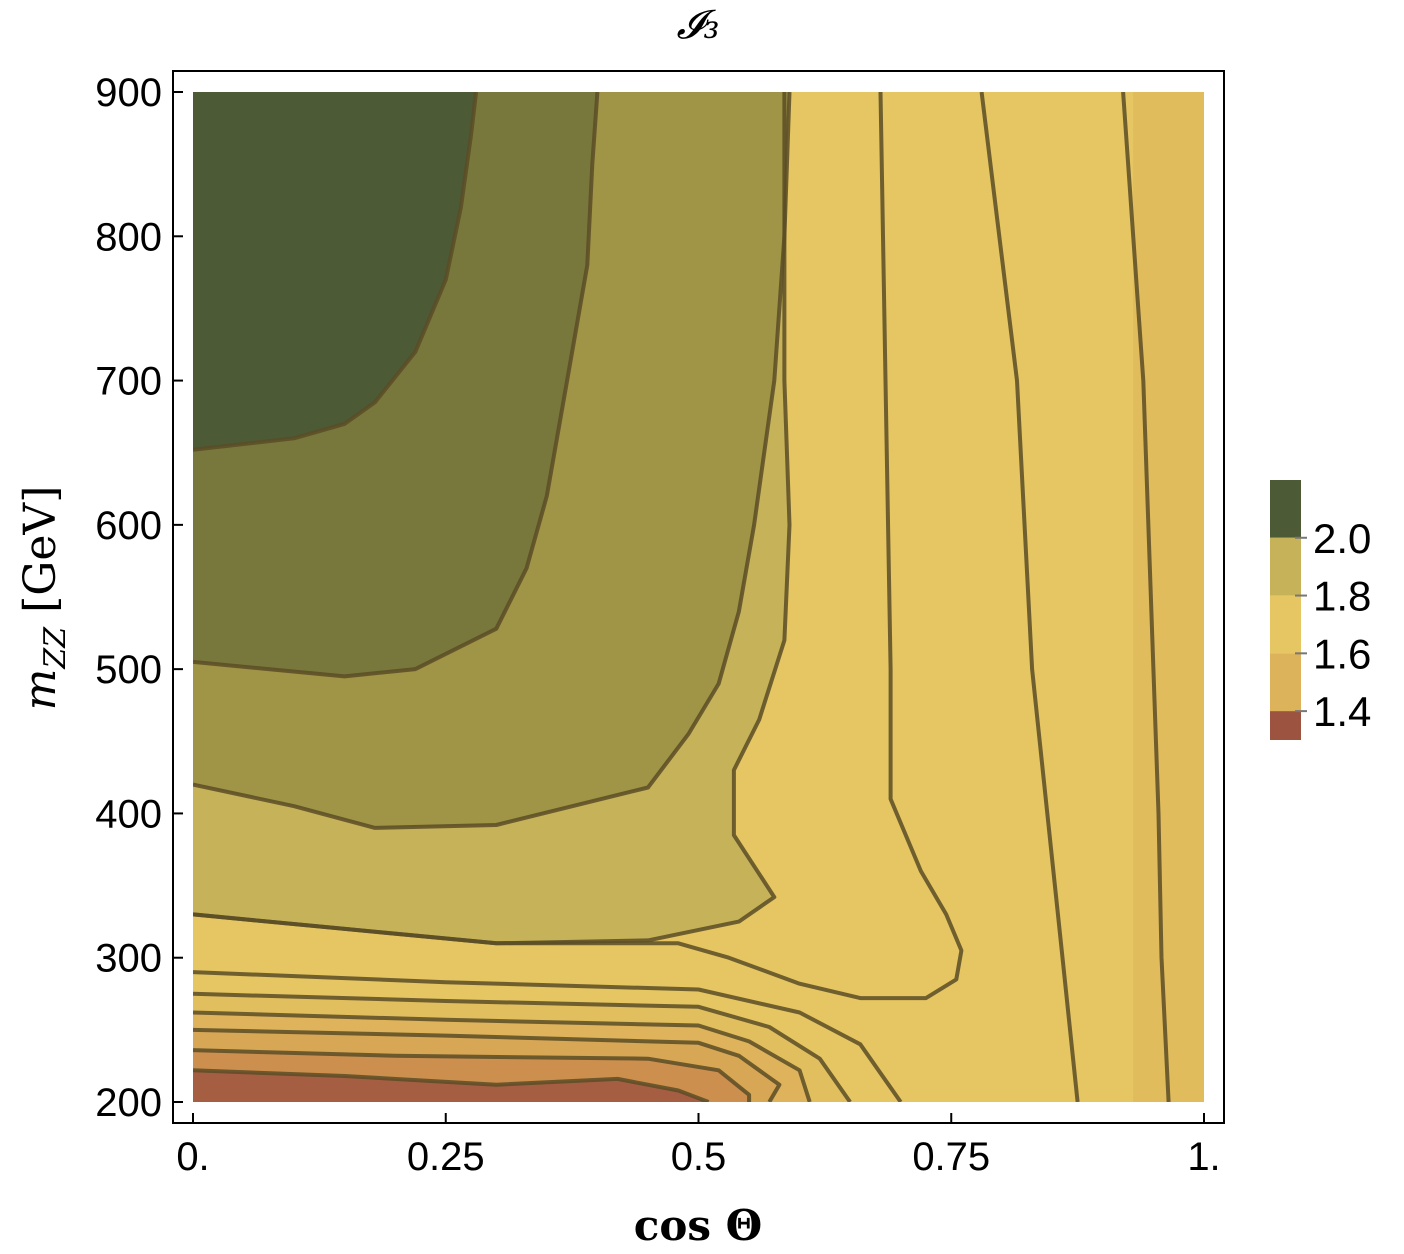 This screenshot has width=1404, height=1254. I want to click on y-axis-title-symbol: m, so click(40, 690).